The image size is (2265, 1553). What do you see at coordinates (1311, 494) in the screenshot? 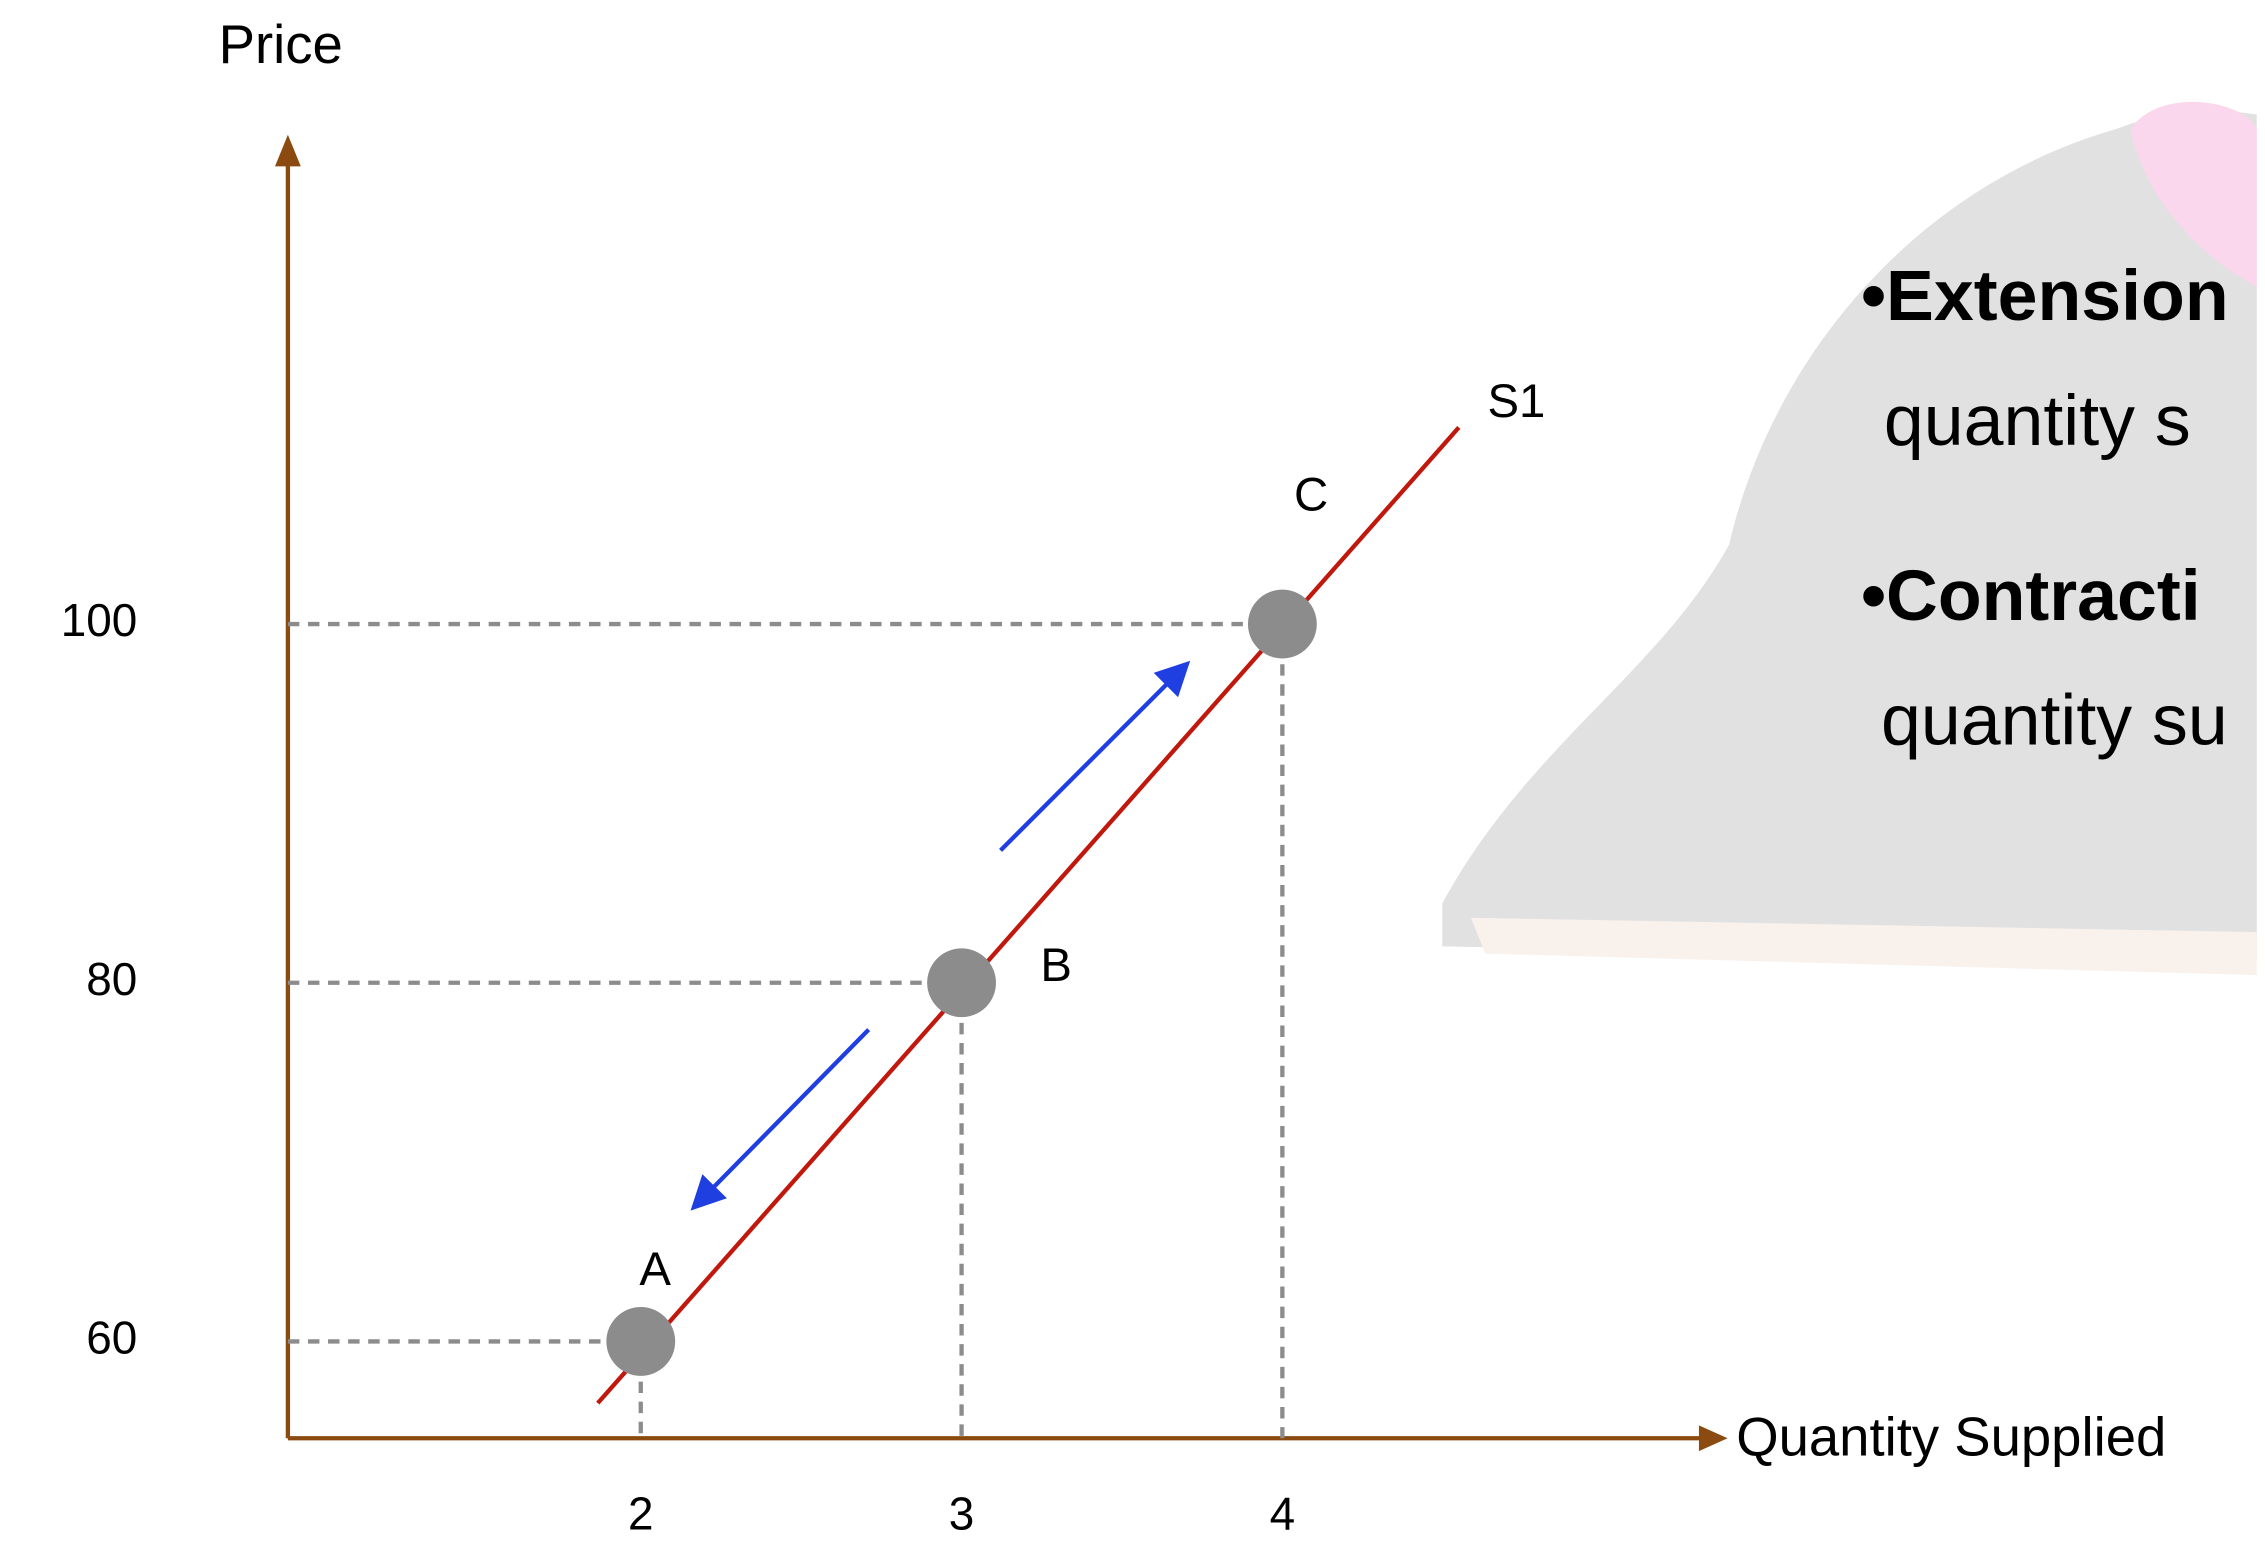
I see `point-label: C` at bounding box center [1311, 494].